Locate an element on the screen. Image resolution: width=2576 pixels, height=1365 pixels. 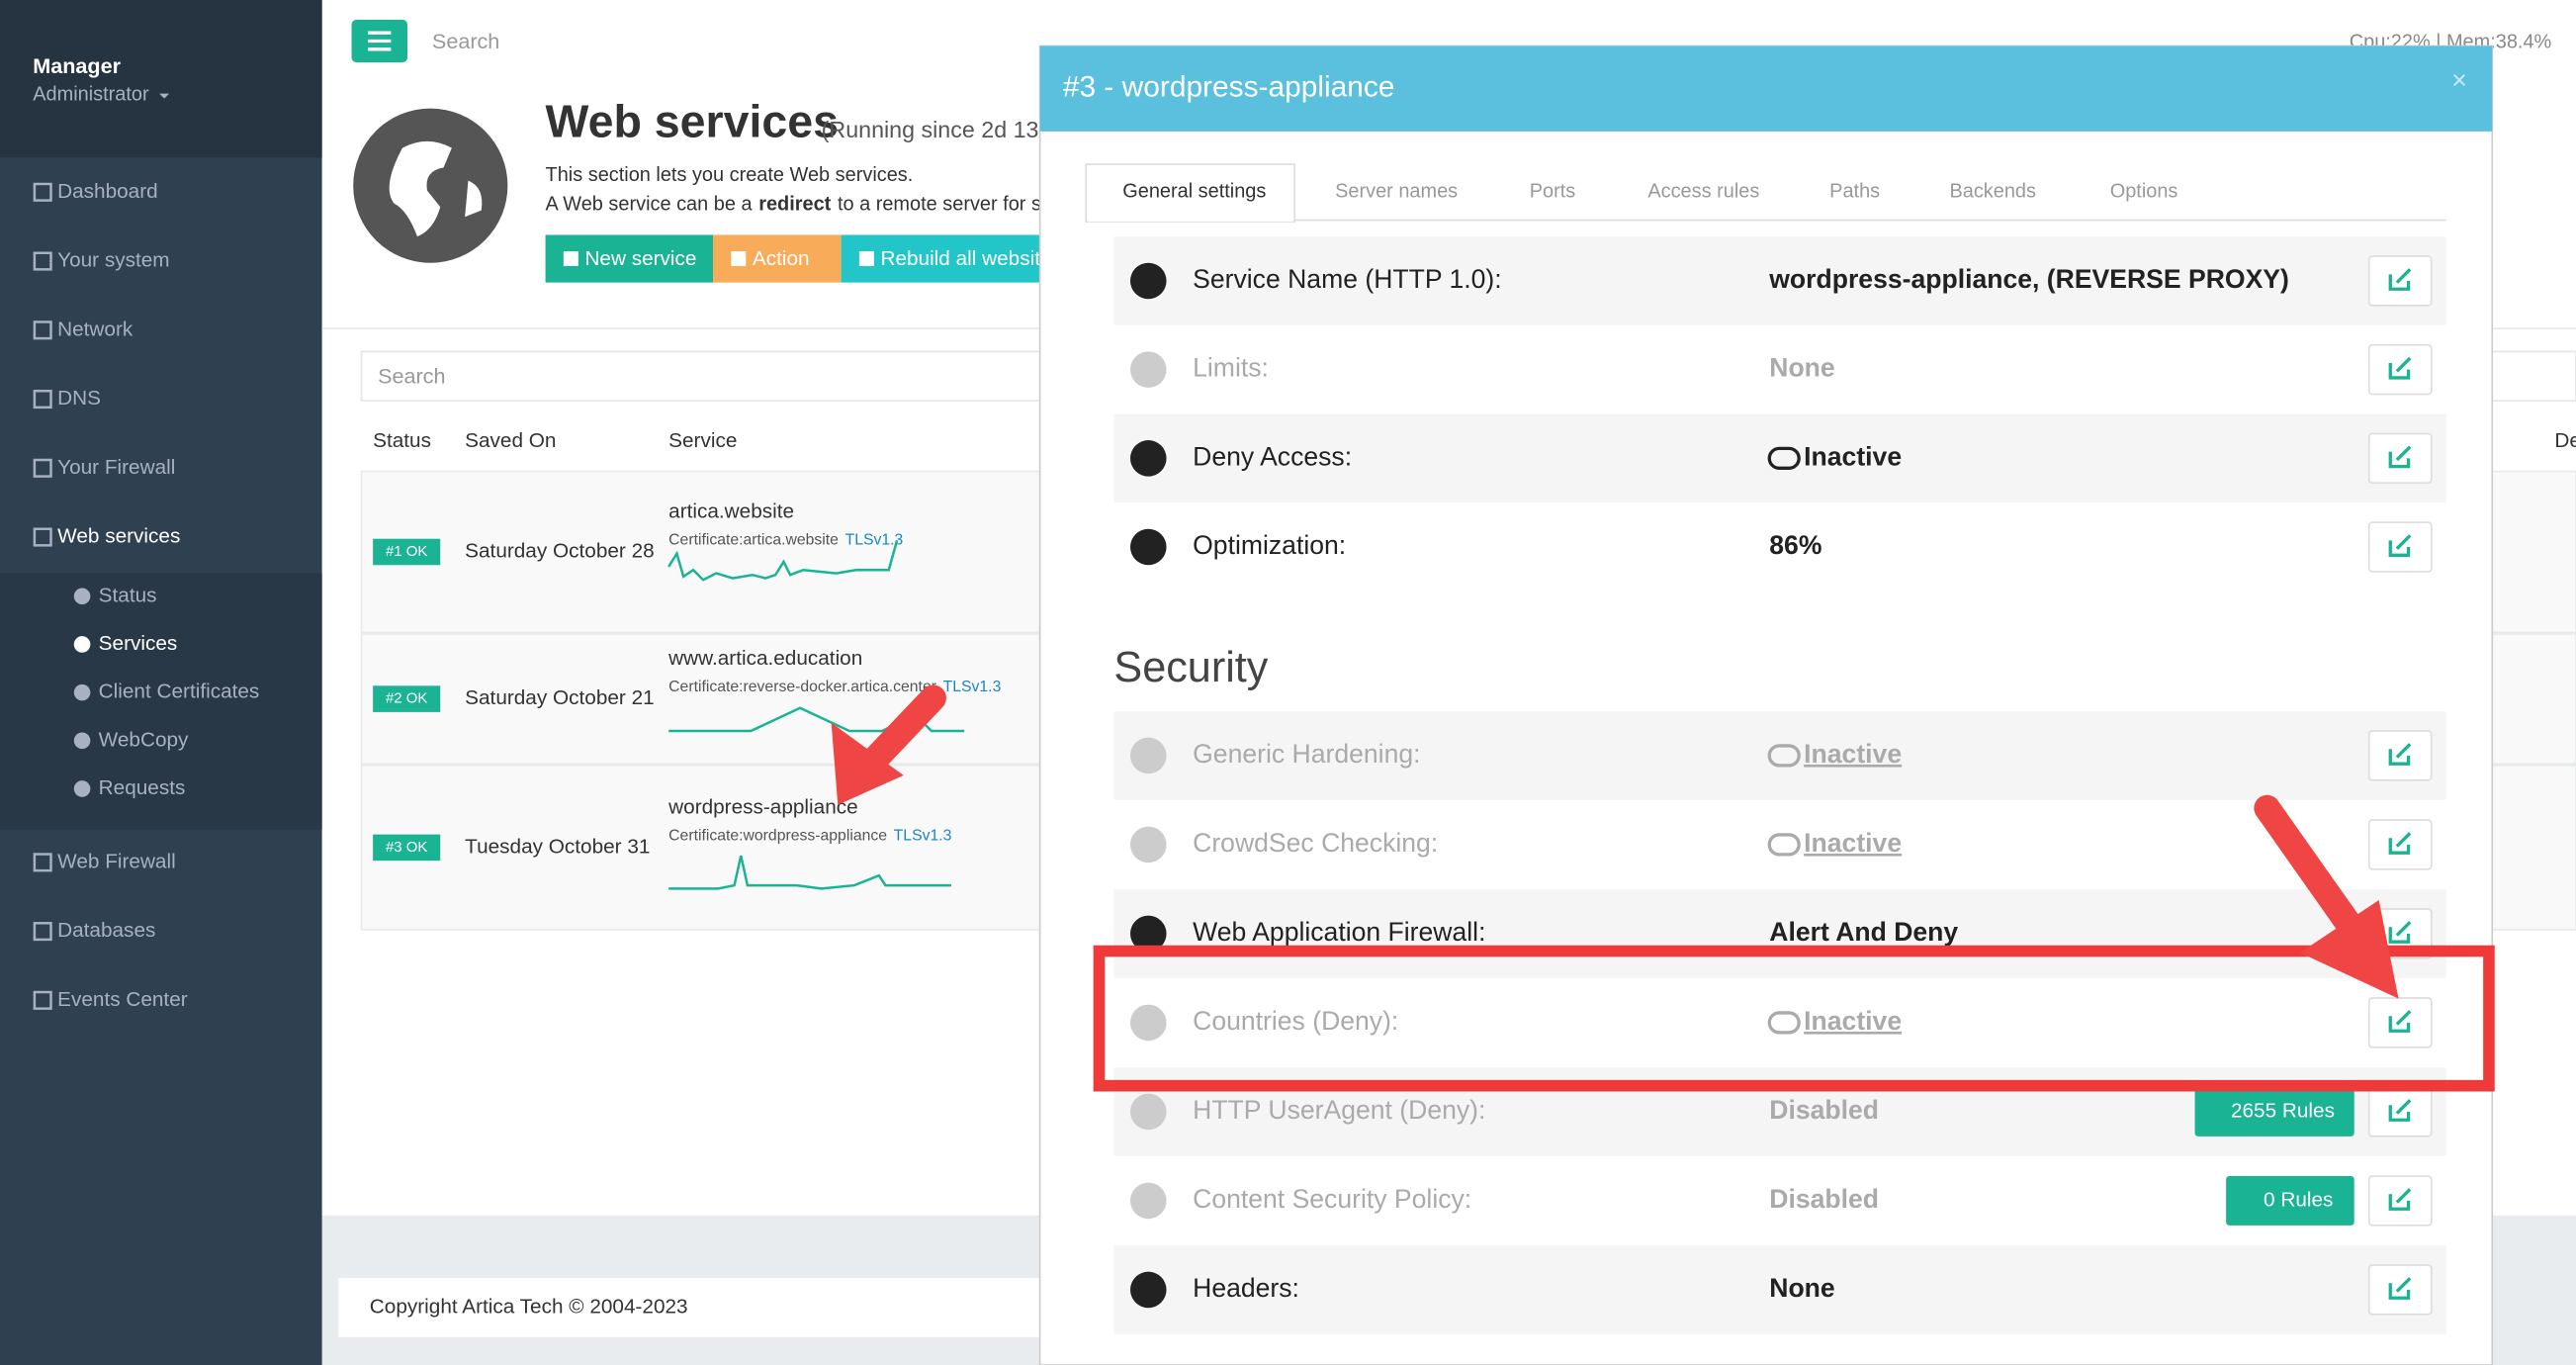
table-search: Search is located at coordinates (411, 376).